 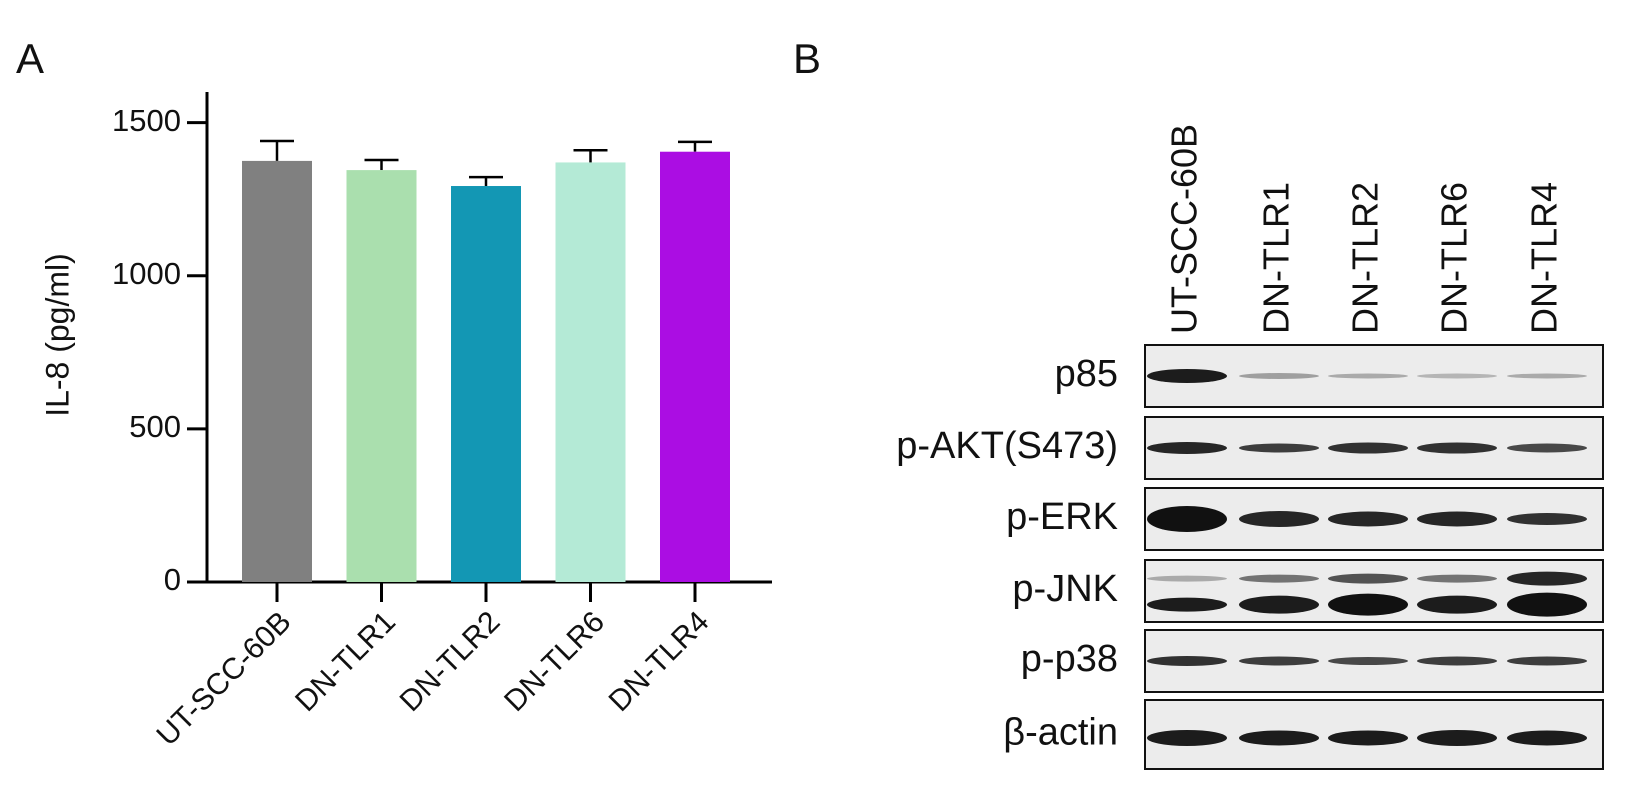 I want to click on protein-label: p85, so click(x=1086, y=374).